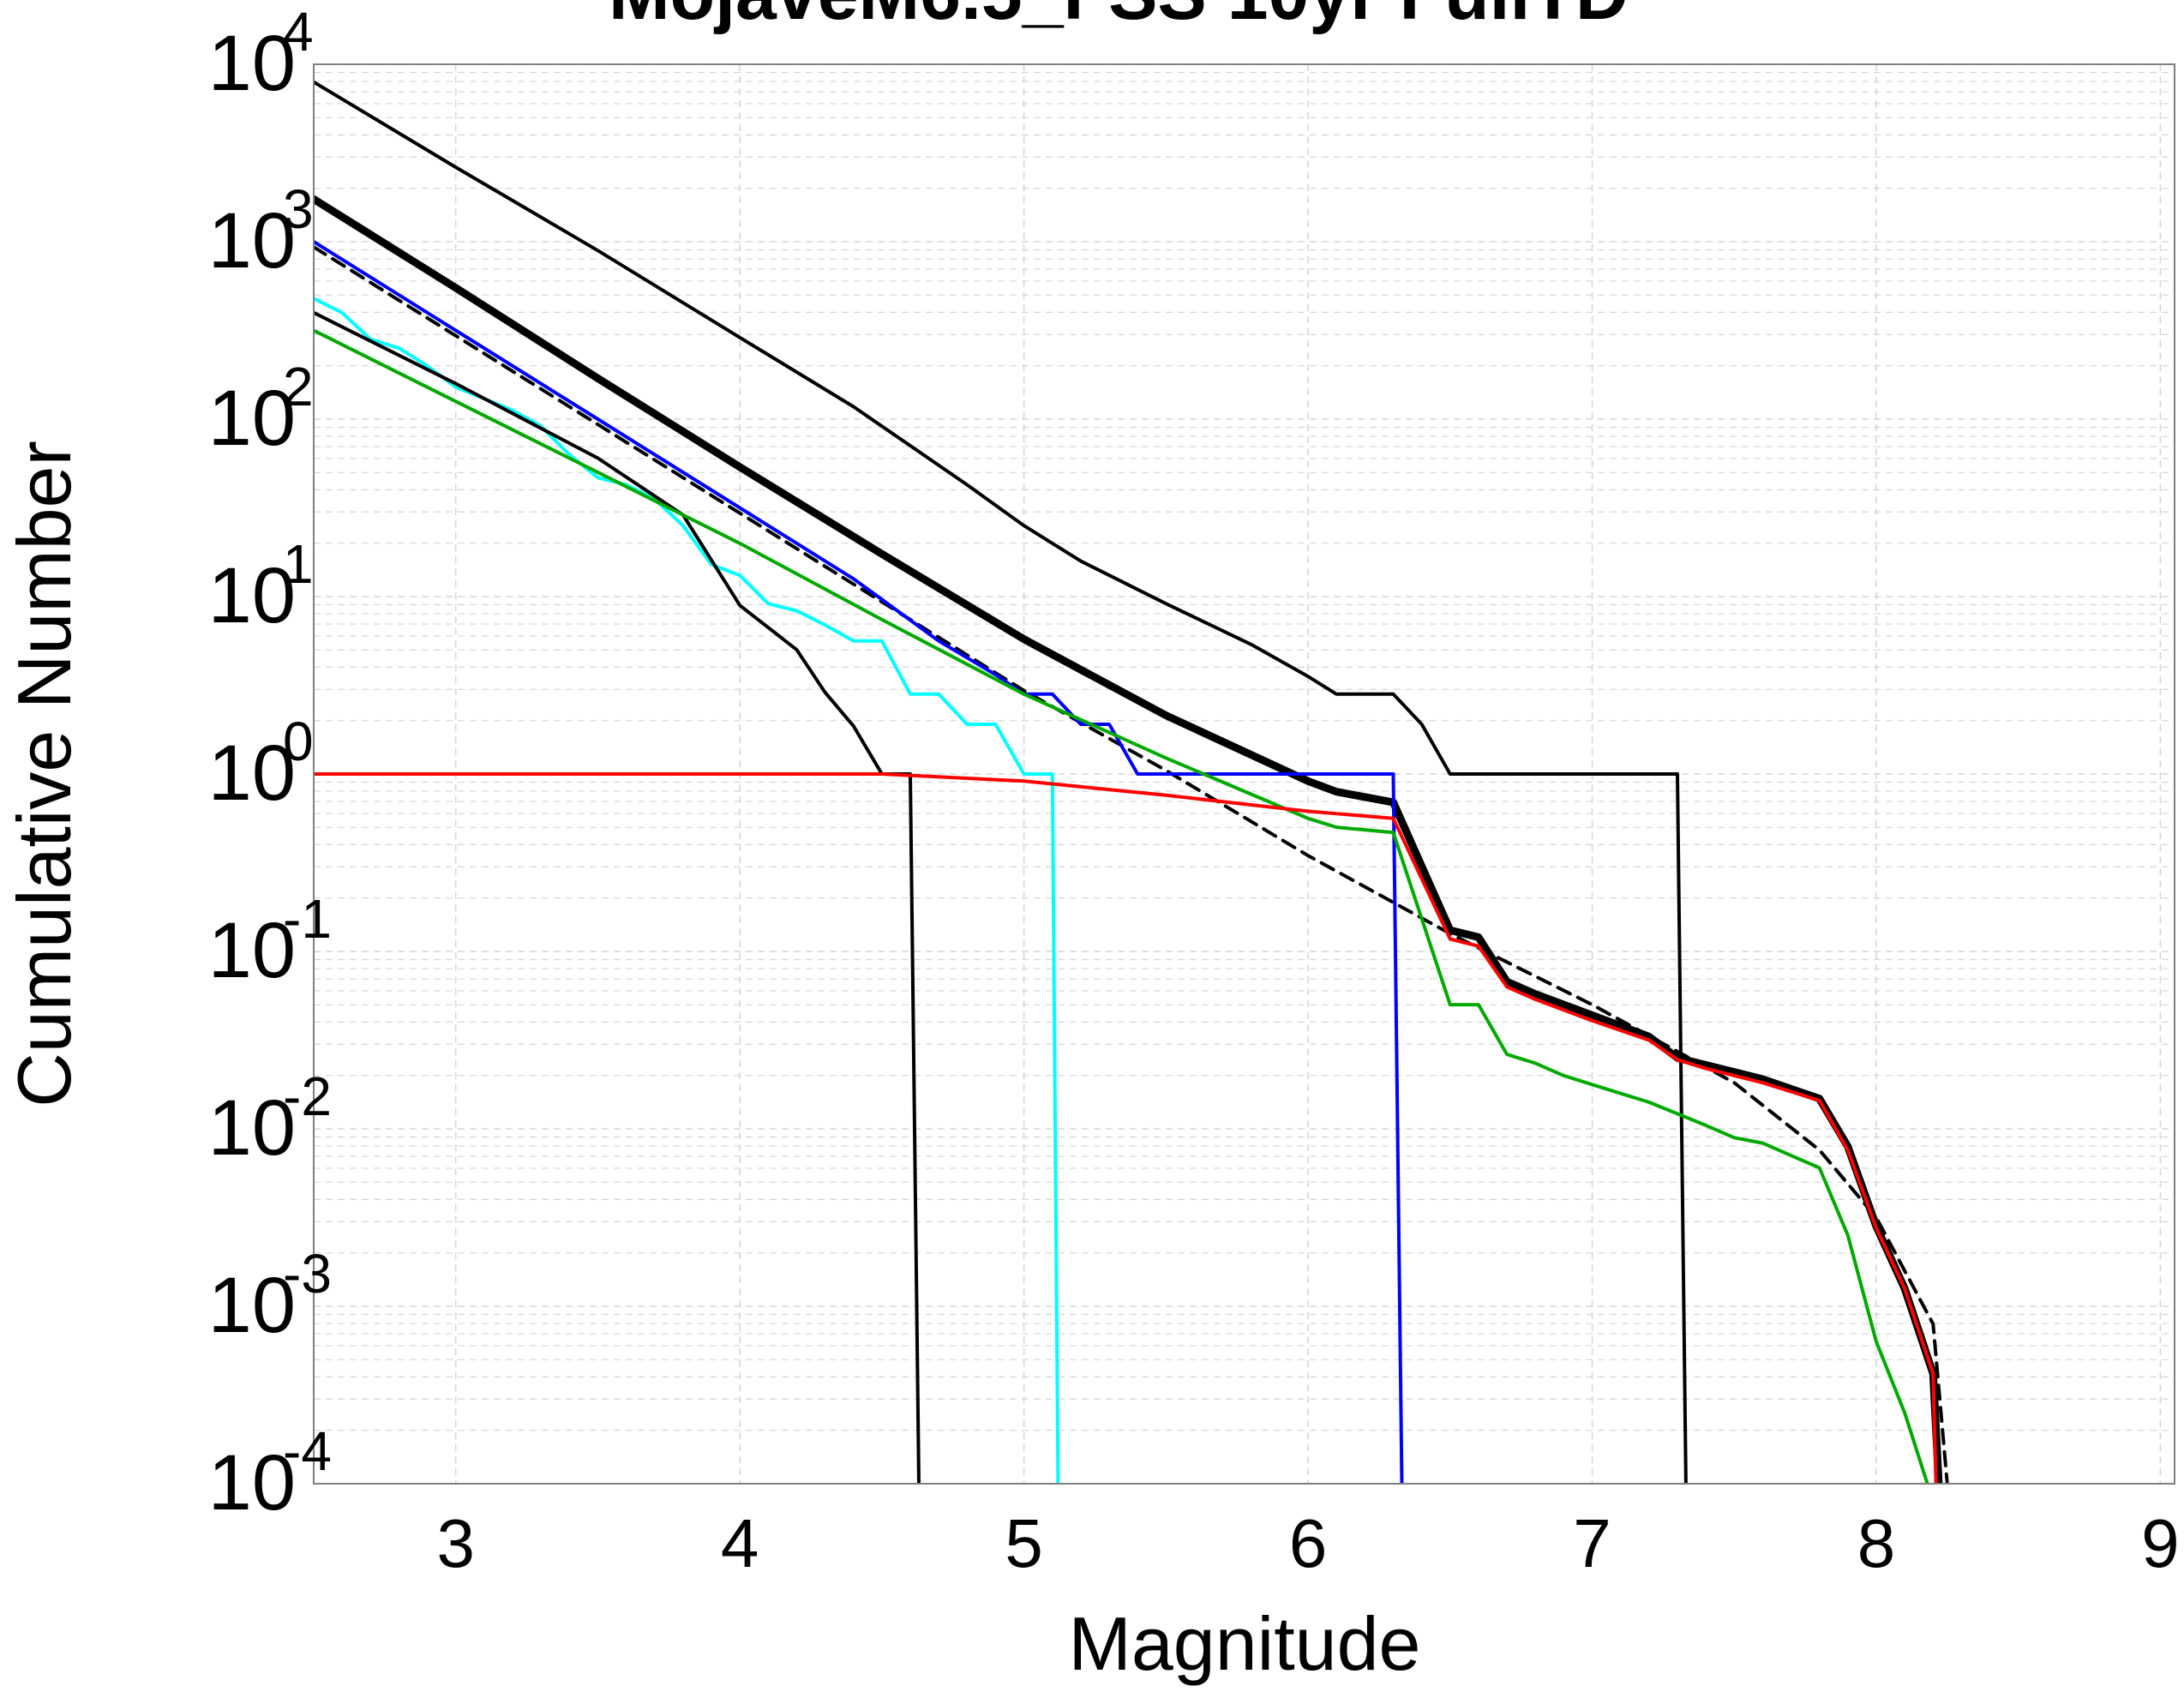  Describe the element at coordinates (307, 1451) in the screenshot. I see `y-tick-exponent: -4` at that location.